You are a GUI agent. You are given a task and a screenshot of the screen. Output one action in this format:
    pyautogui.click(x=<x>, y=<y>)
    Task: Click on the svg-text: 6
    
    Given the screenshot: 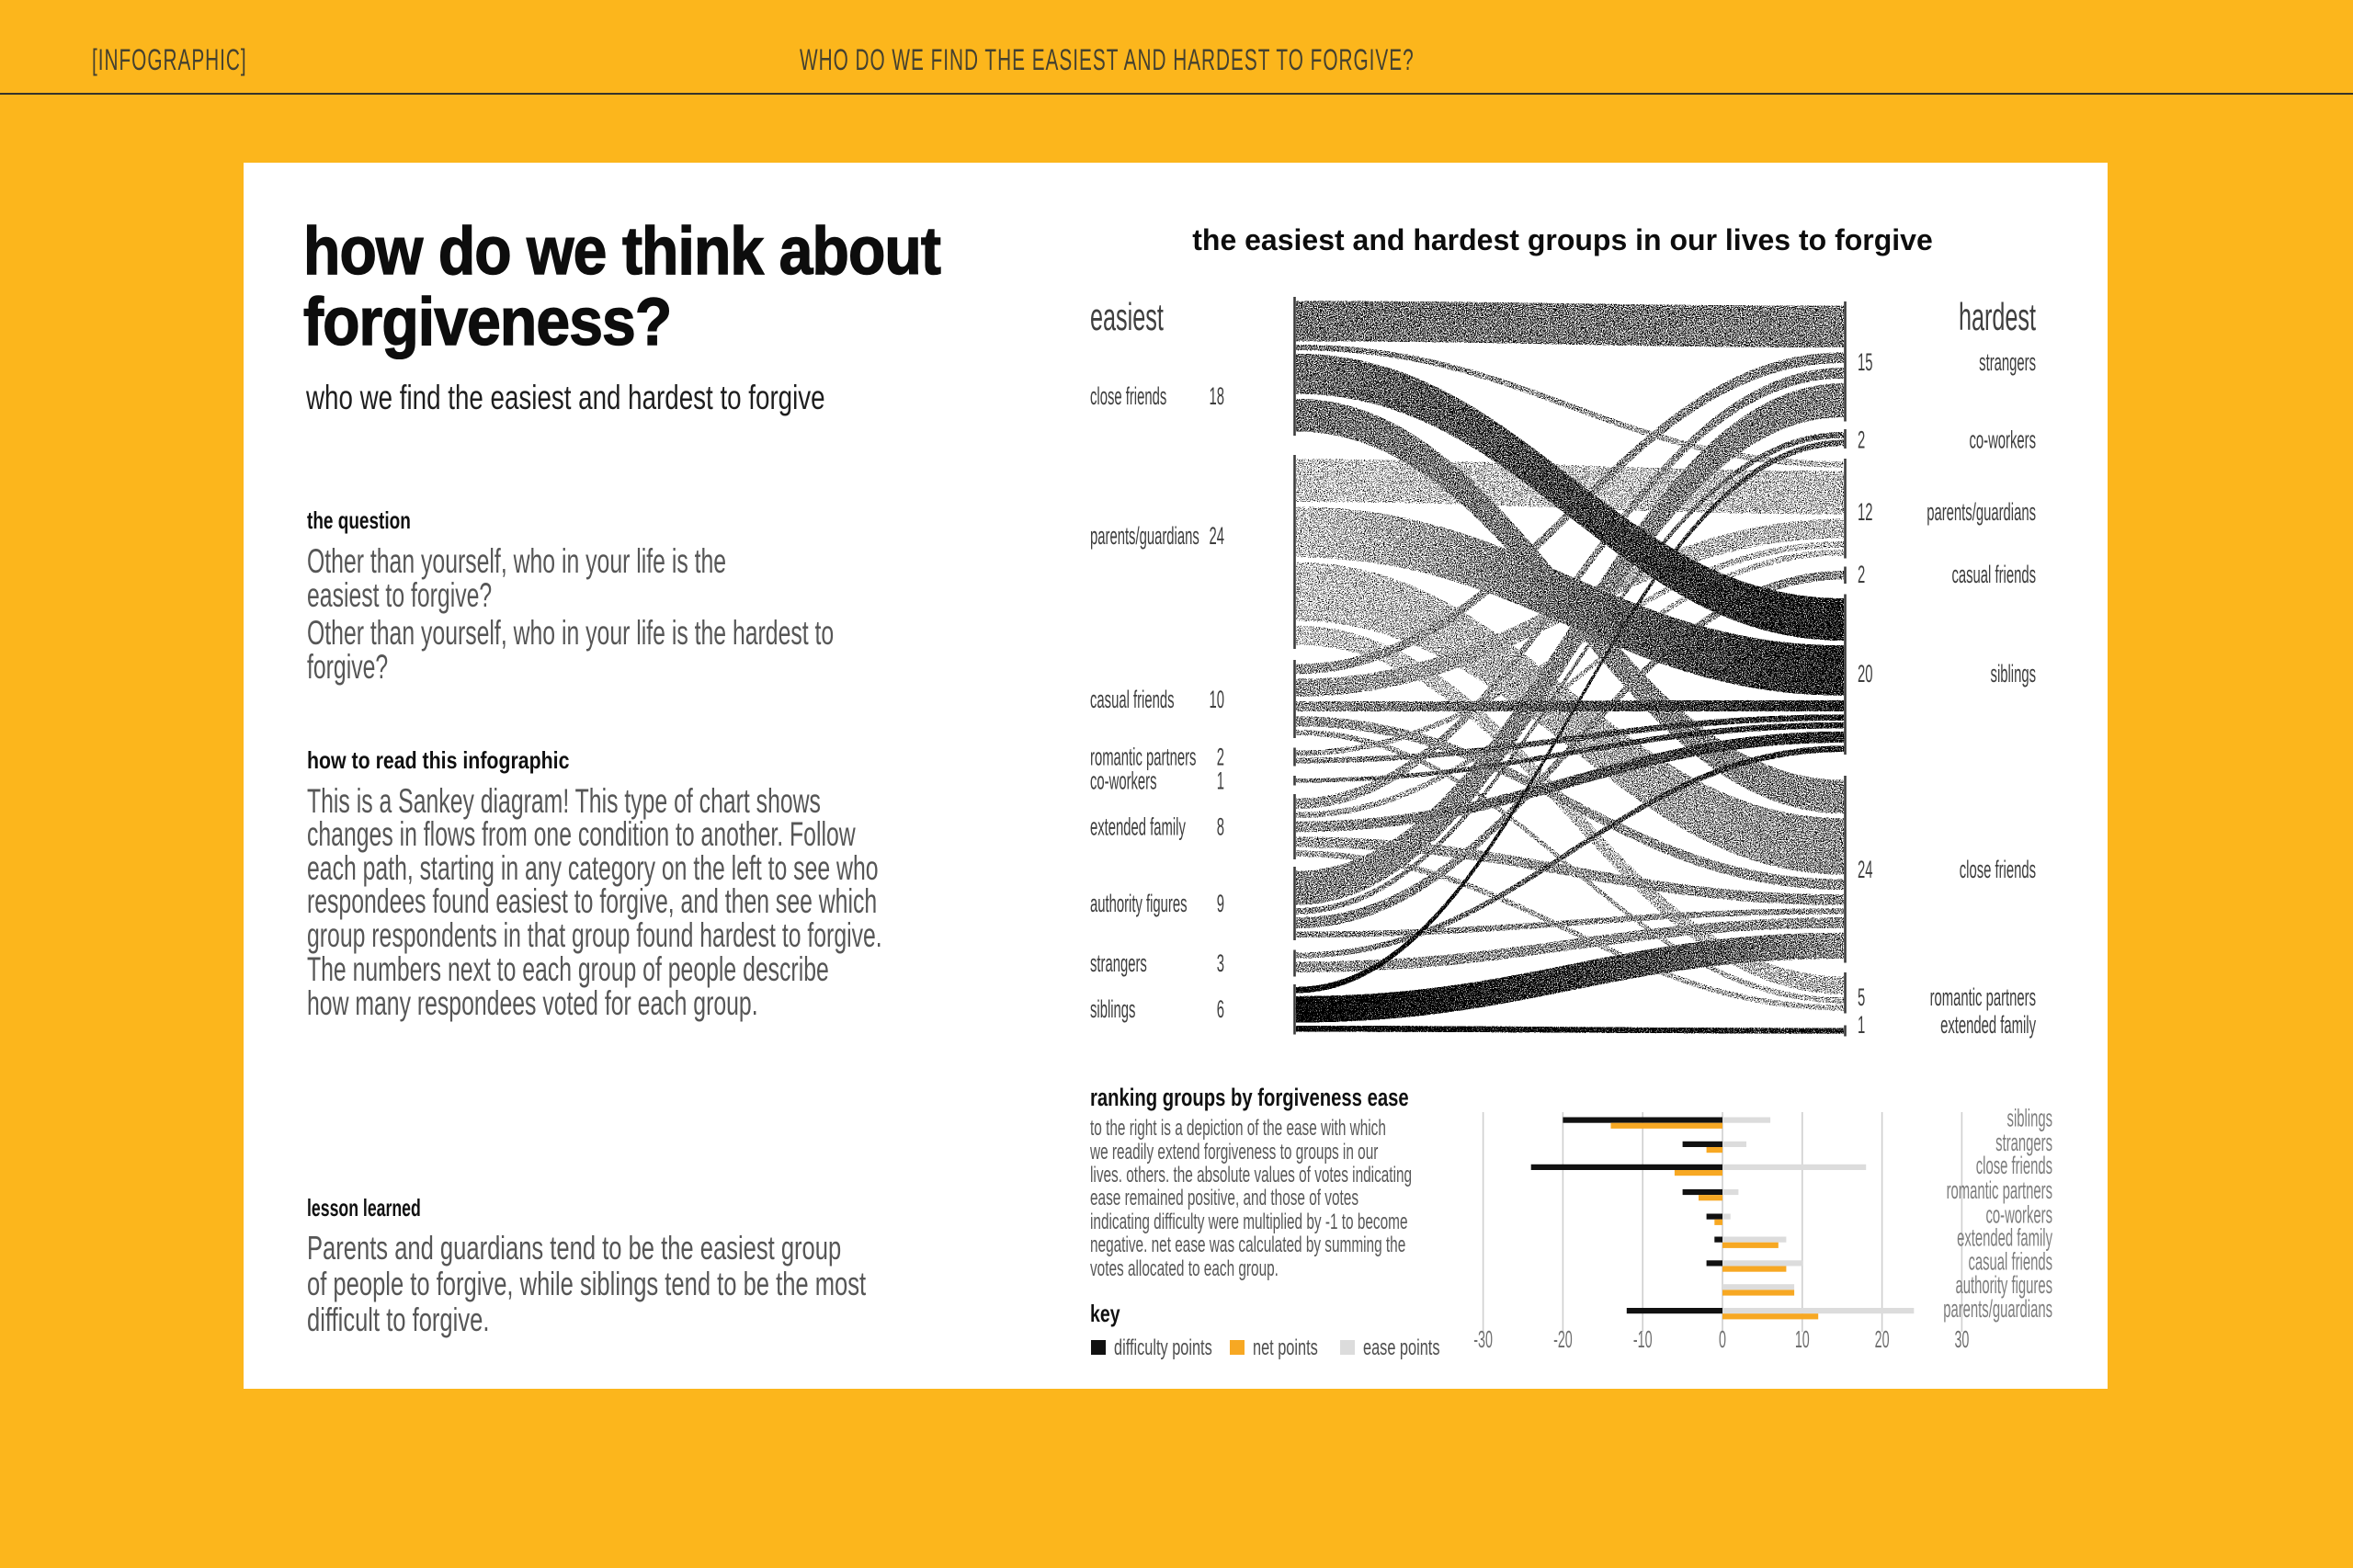 What is the action you would take?
    pyautogui.click(x=1220, y=1008)
    